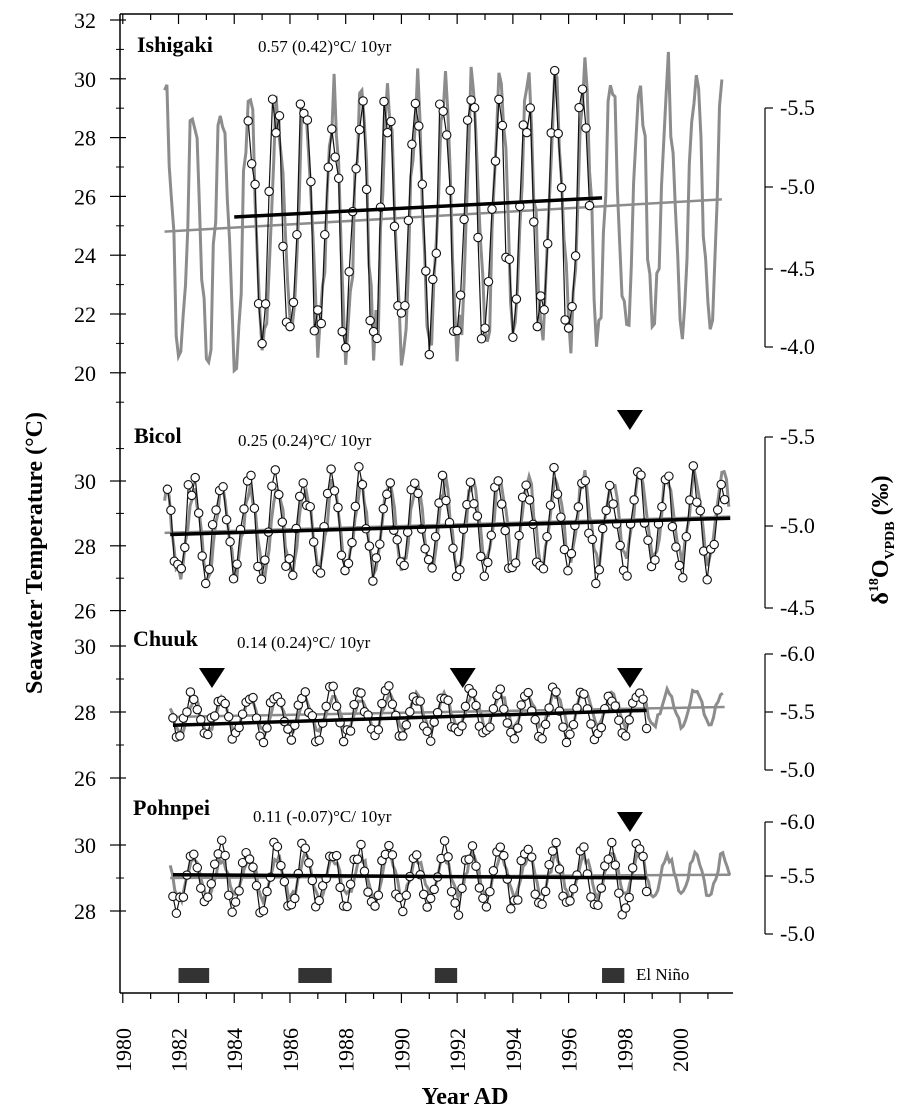 This screenshot has width=906, height=1117. Describe the element at coordinates (513, 1050) in the screenshot. I see `x-tick-label: 1994` at that location.